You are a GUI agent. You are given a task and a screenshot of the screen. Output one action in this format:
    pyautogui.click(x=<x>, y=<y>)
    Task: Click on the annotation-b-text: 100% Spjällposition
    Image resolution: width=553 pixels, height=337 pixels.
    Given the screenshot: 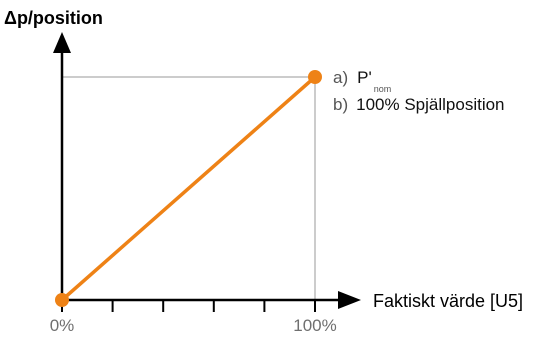 What is the action you would take?
    pyautogui.click(x=430, y=104)
    